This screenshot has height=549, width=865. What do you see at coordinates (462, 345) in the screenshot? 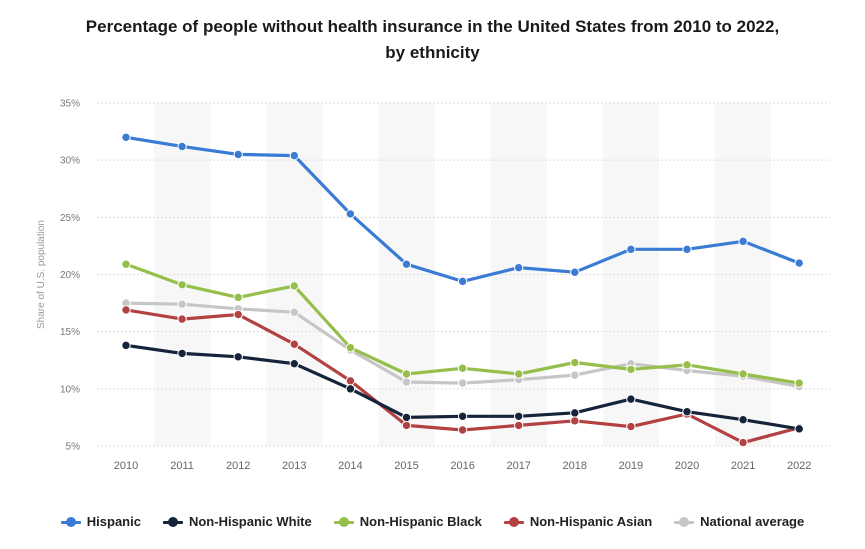
I see `series-national-average` at bounding box center [462, 345].